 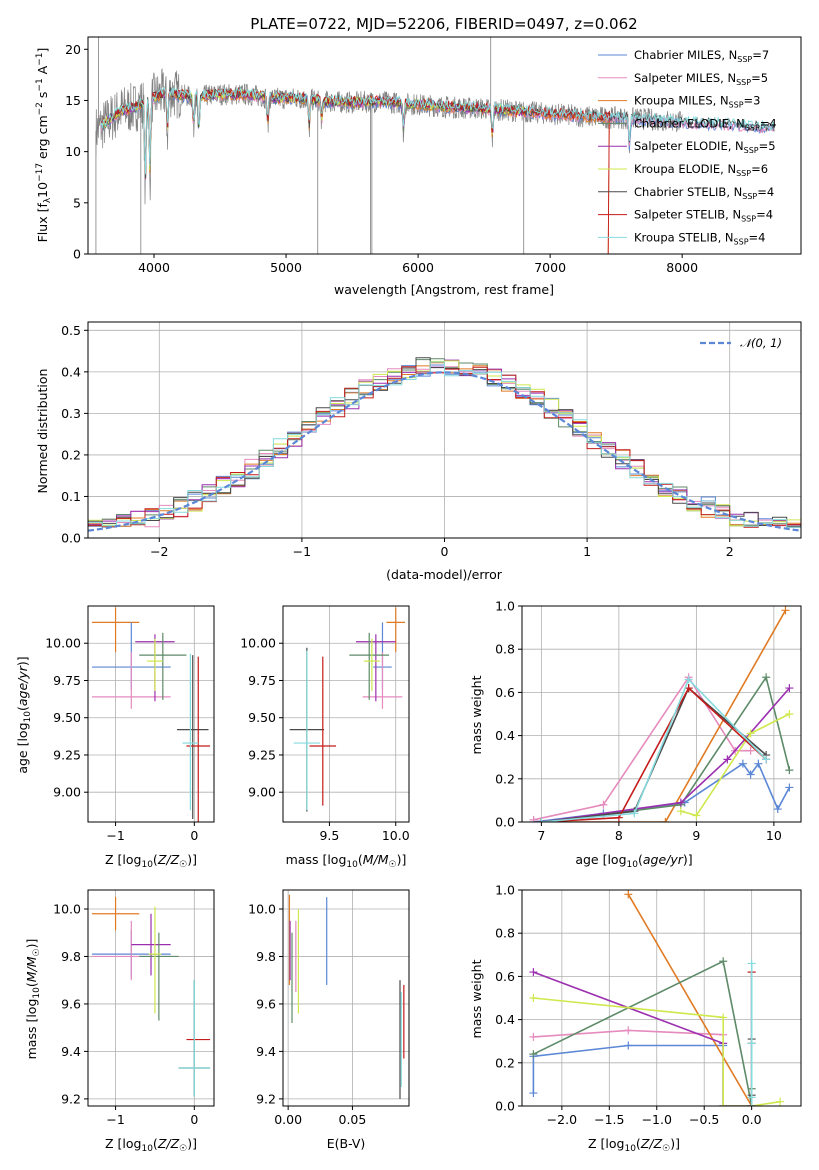 I want to click on mass-ebv-ytick-label: 9.8, so click(x=266, y=956).